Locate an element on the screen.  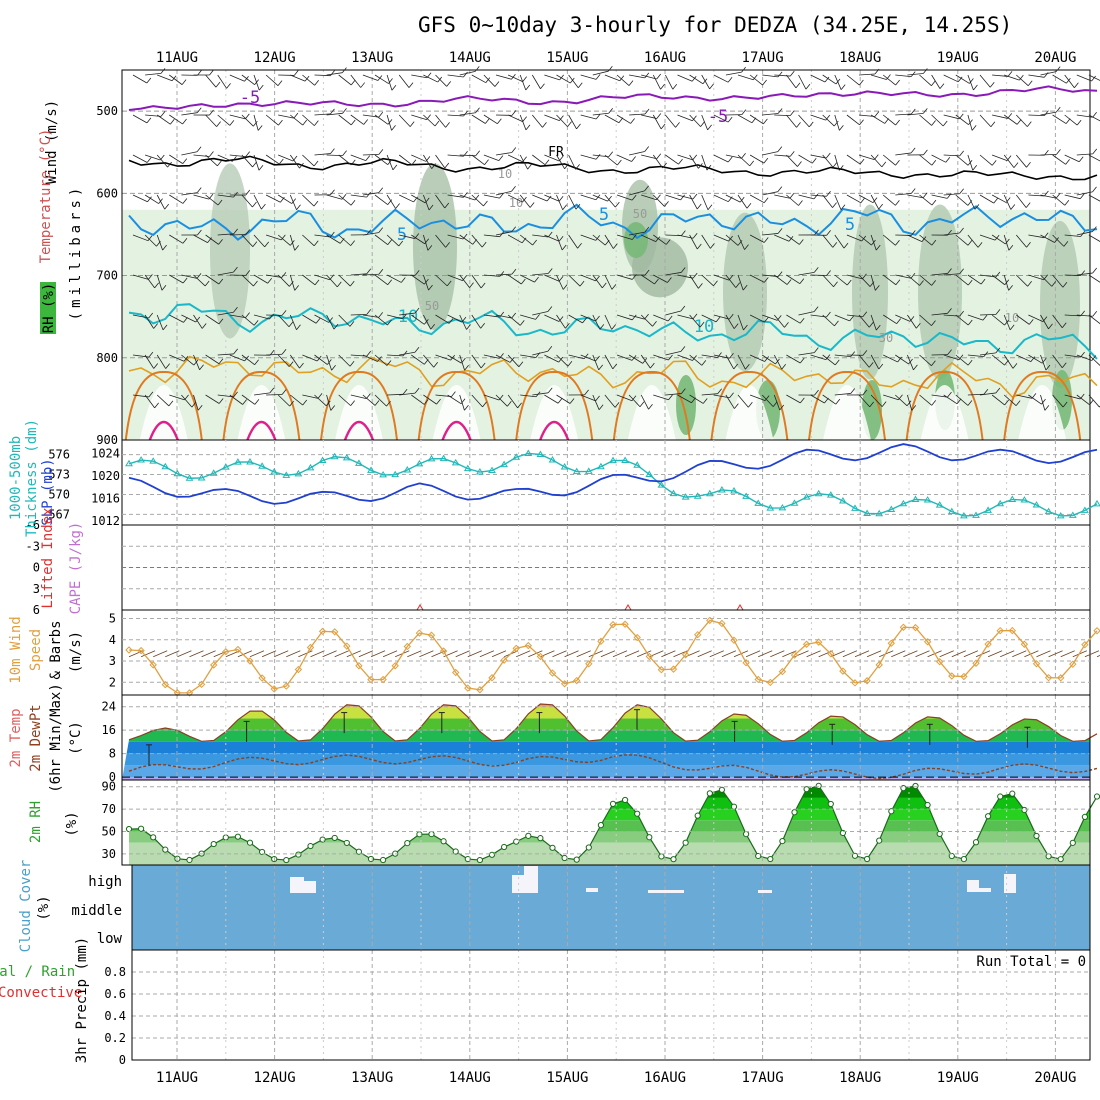
tick-label: 4 is located at coordinates (112, 640).